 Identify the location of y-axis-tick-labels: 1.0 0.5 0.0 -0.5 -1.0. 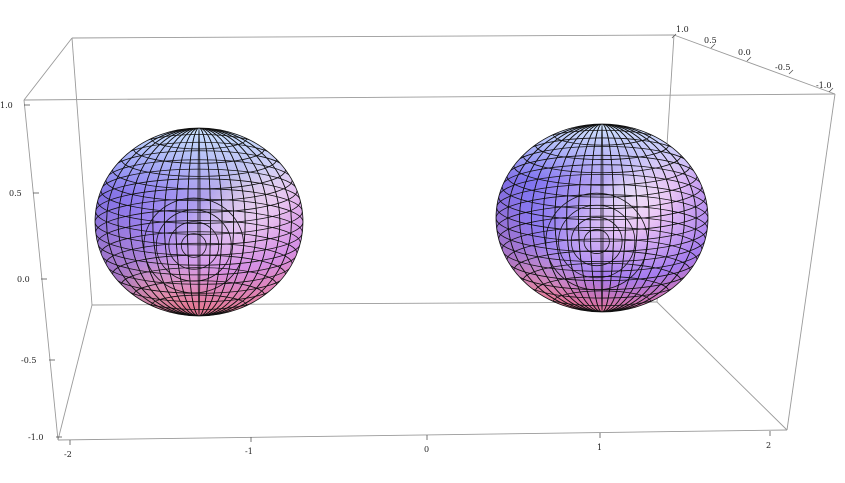
(753, 57).